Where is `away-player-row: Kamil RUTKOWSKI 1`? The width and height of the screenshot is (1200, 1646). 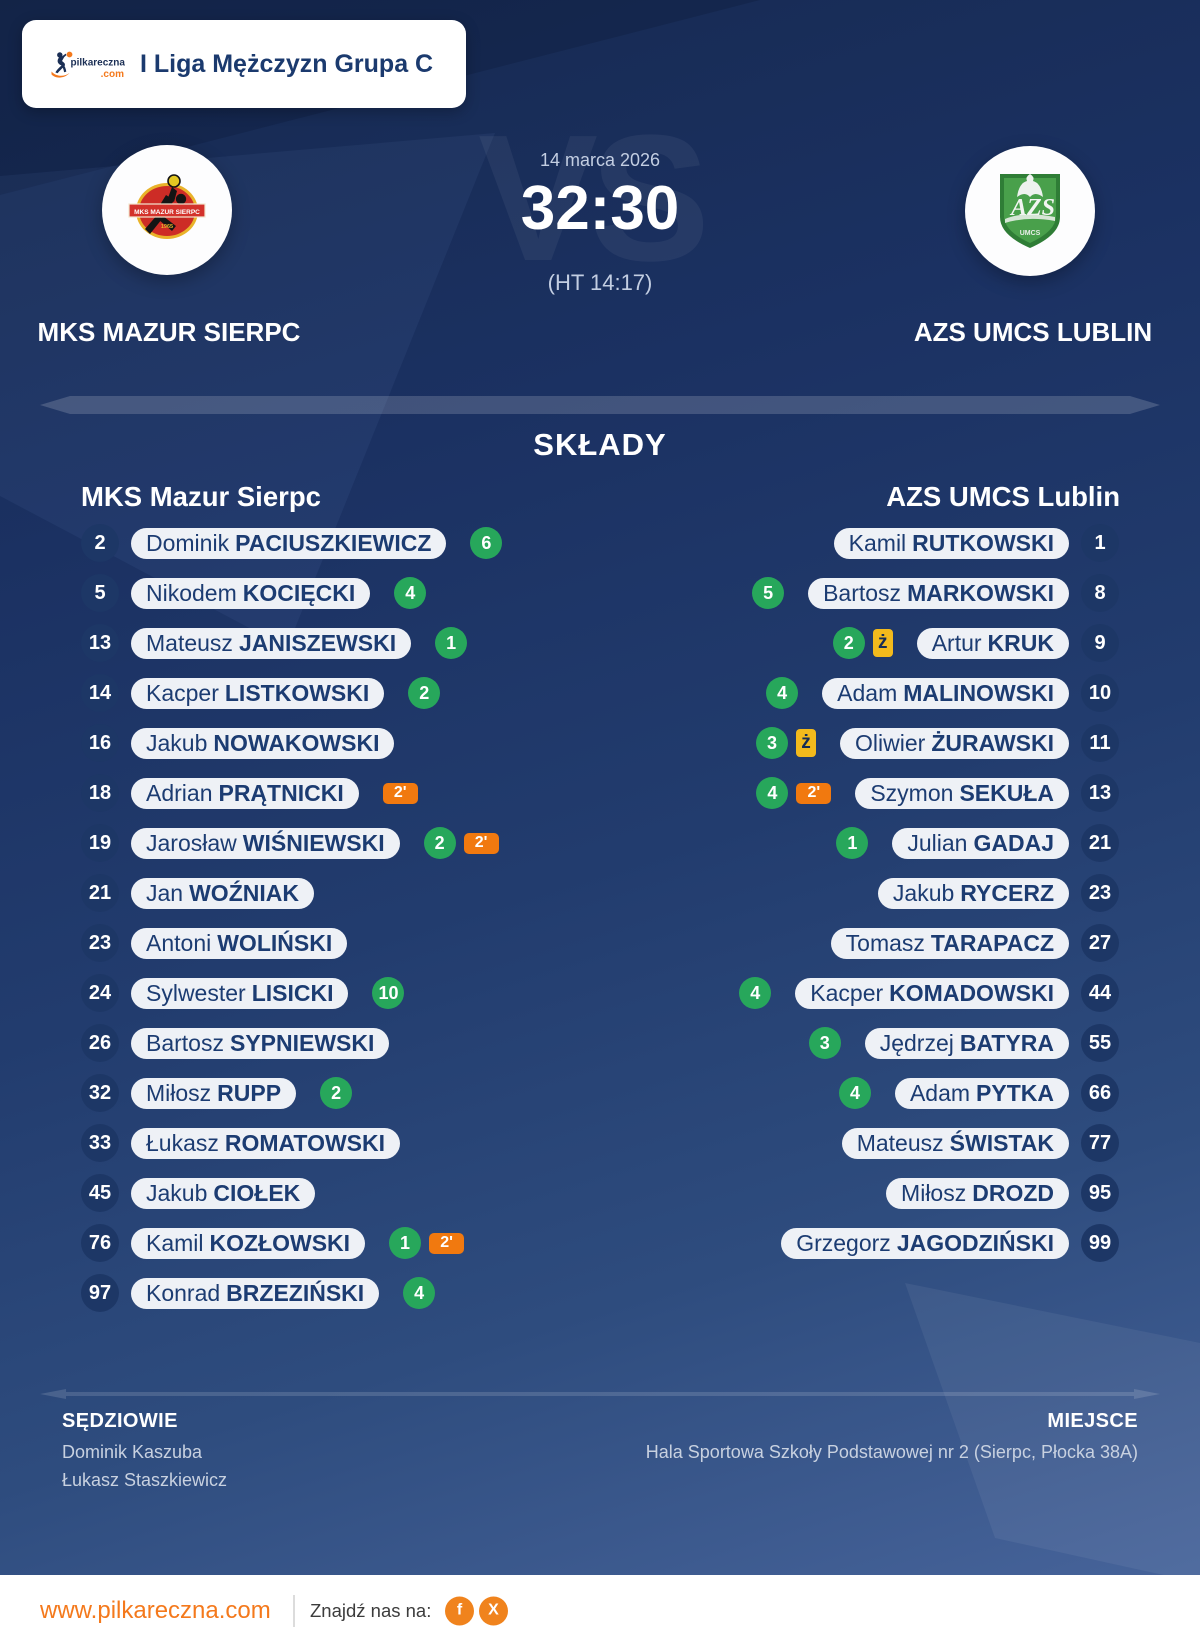
away-player-row: Kamil RUTKOWSKI 1 is located at coordinates (929, 543).